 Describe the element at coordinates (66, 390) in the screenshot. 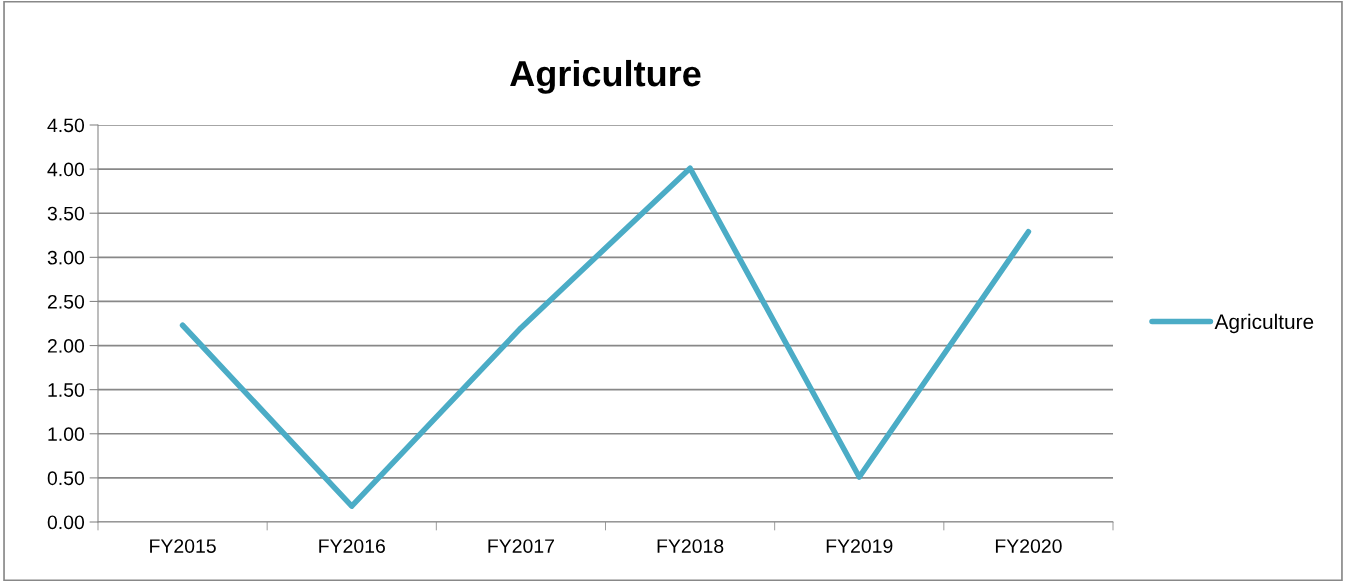

I see `y-tick-label: 1.50` at that location.